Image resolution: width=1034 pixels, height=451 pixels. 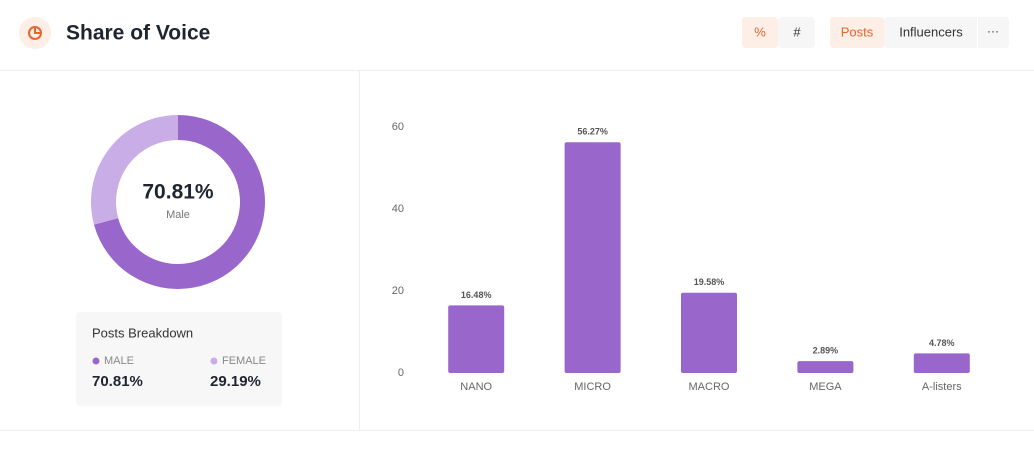 I want to click on y-tick-label: 20, so click(x=398, y=291).